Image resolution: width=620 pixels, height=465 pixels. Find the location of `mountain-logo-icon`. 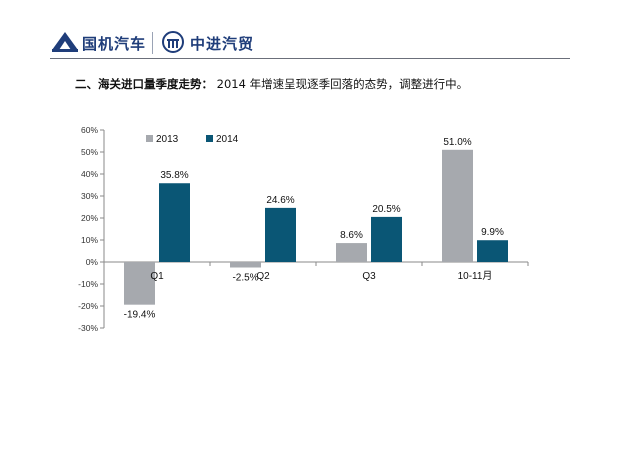

mountain-logo-icon is located at coordinates (65, 42).